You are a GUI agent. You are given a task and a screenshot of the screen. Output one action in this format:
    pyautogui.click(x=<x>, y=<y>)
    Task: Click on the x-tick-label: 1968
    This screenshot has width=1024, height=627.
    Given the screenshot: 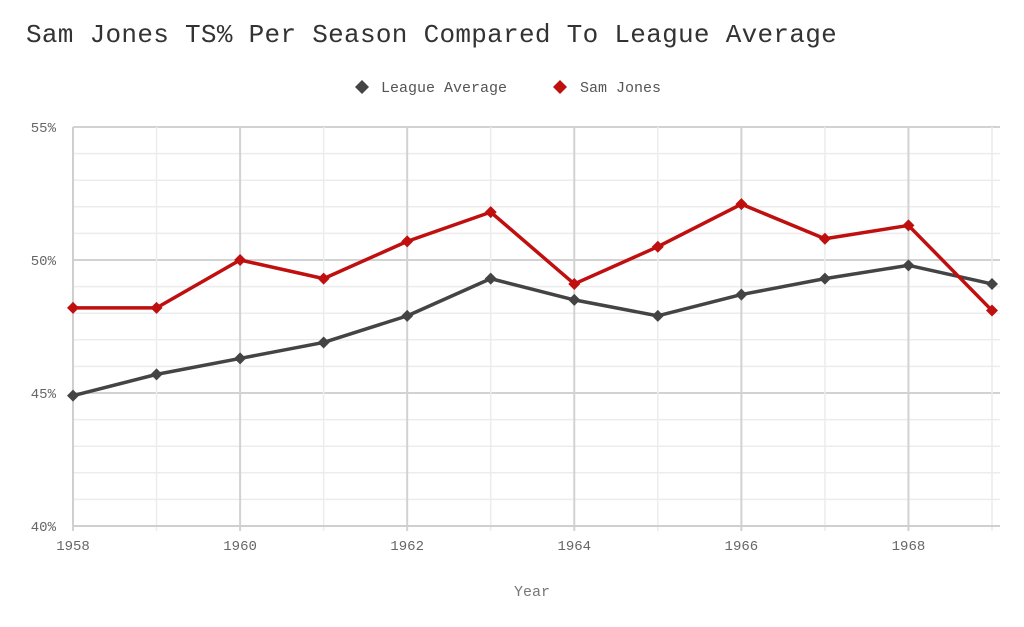 What is the action you would take?
    pyautogui.click(x=909, y=547)
    